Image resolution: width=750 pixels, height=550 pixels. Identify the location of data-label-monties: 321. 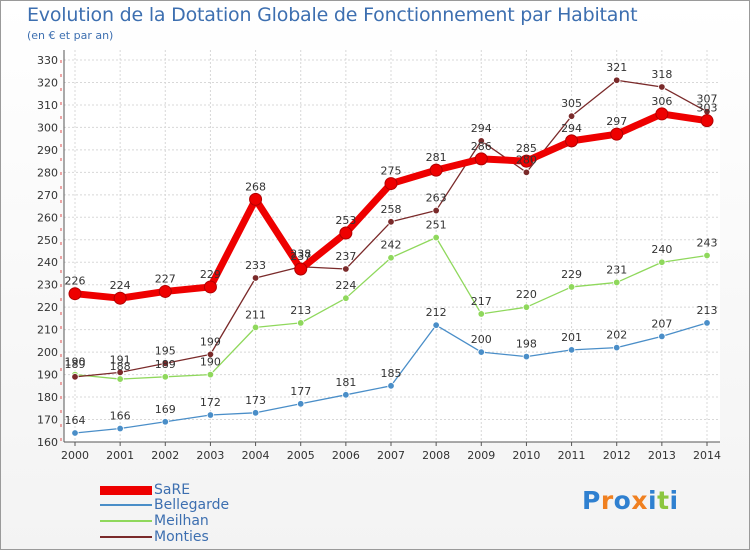
(616, 67).